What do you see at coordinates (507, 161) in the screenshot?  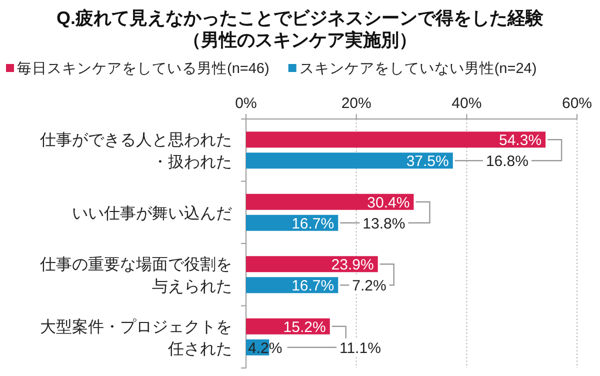 I see `annotation: 16.8%` at bounding box center [507, 161].